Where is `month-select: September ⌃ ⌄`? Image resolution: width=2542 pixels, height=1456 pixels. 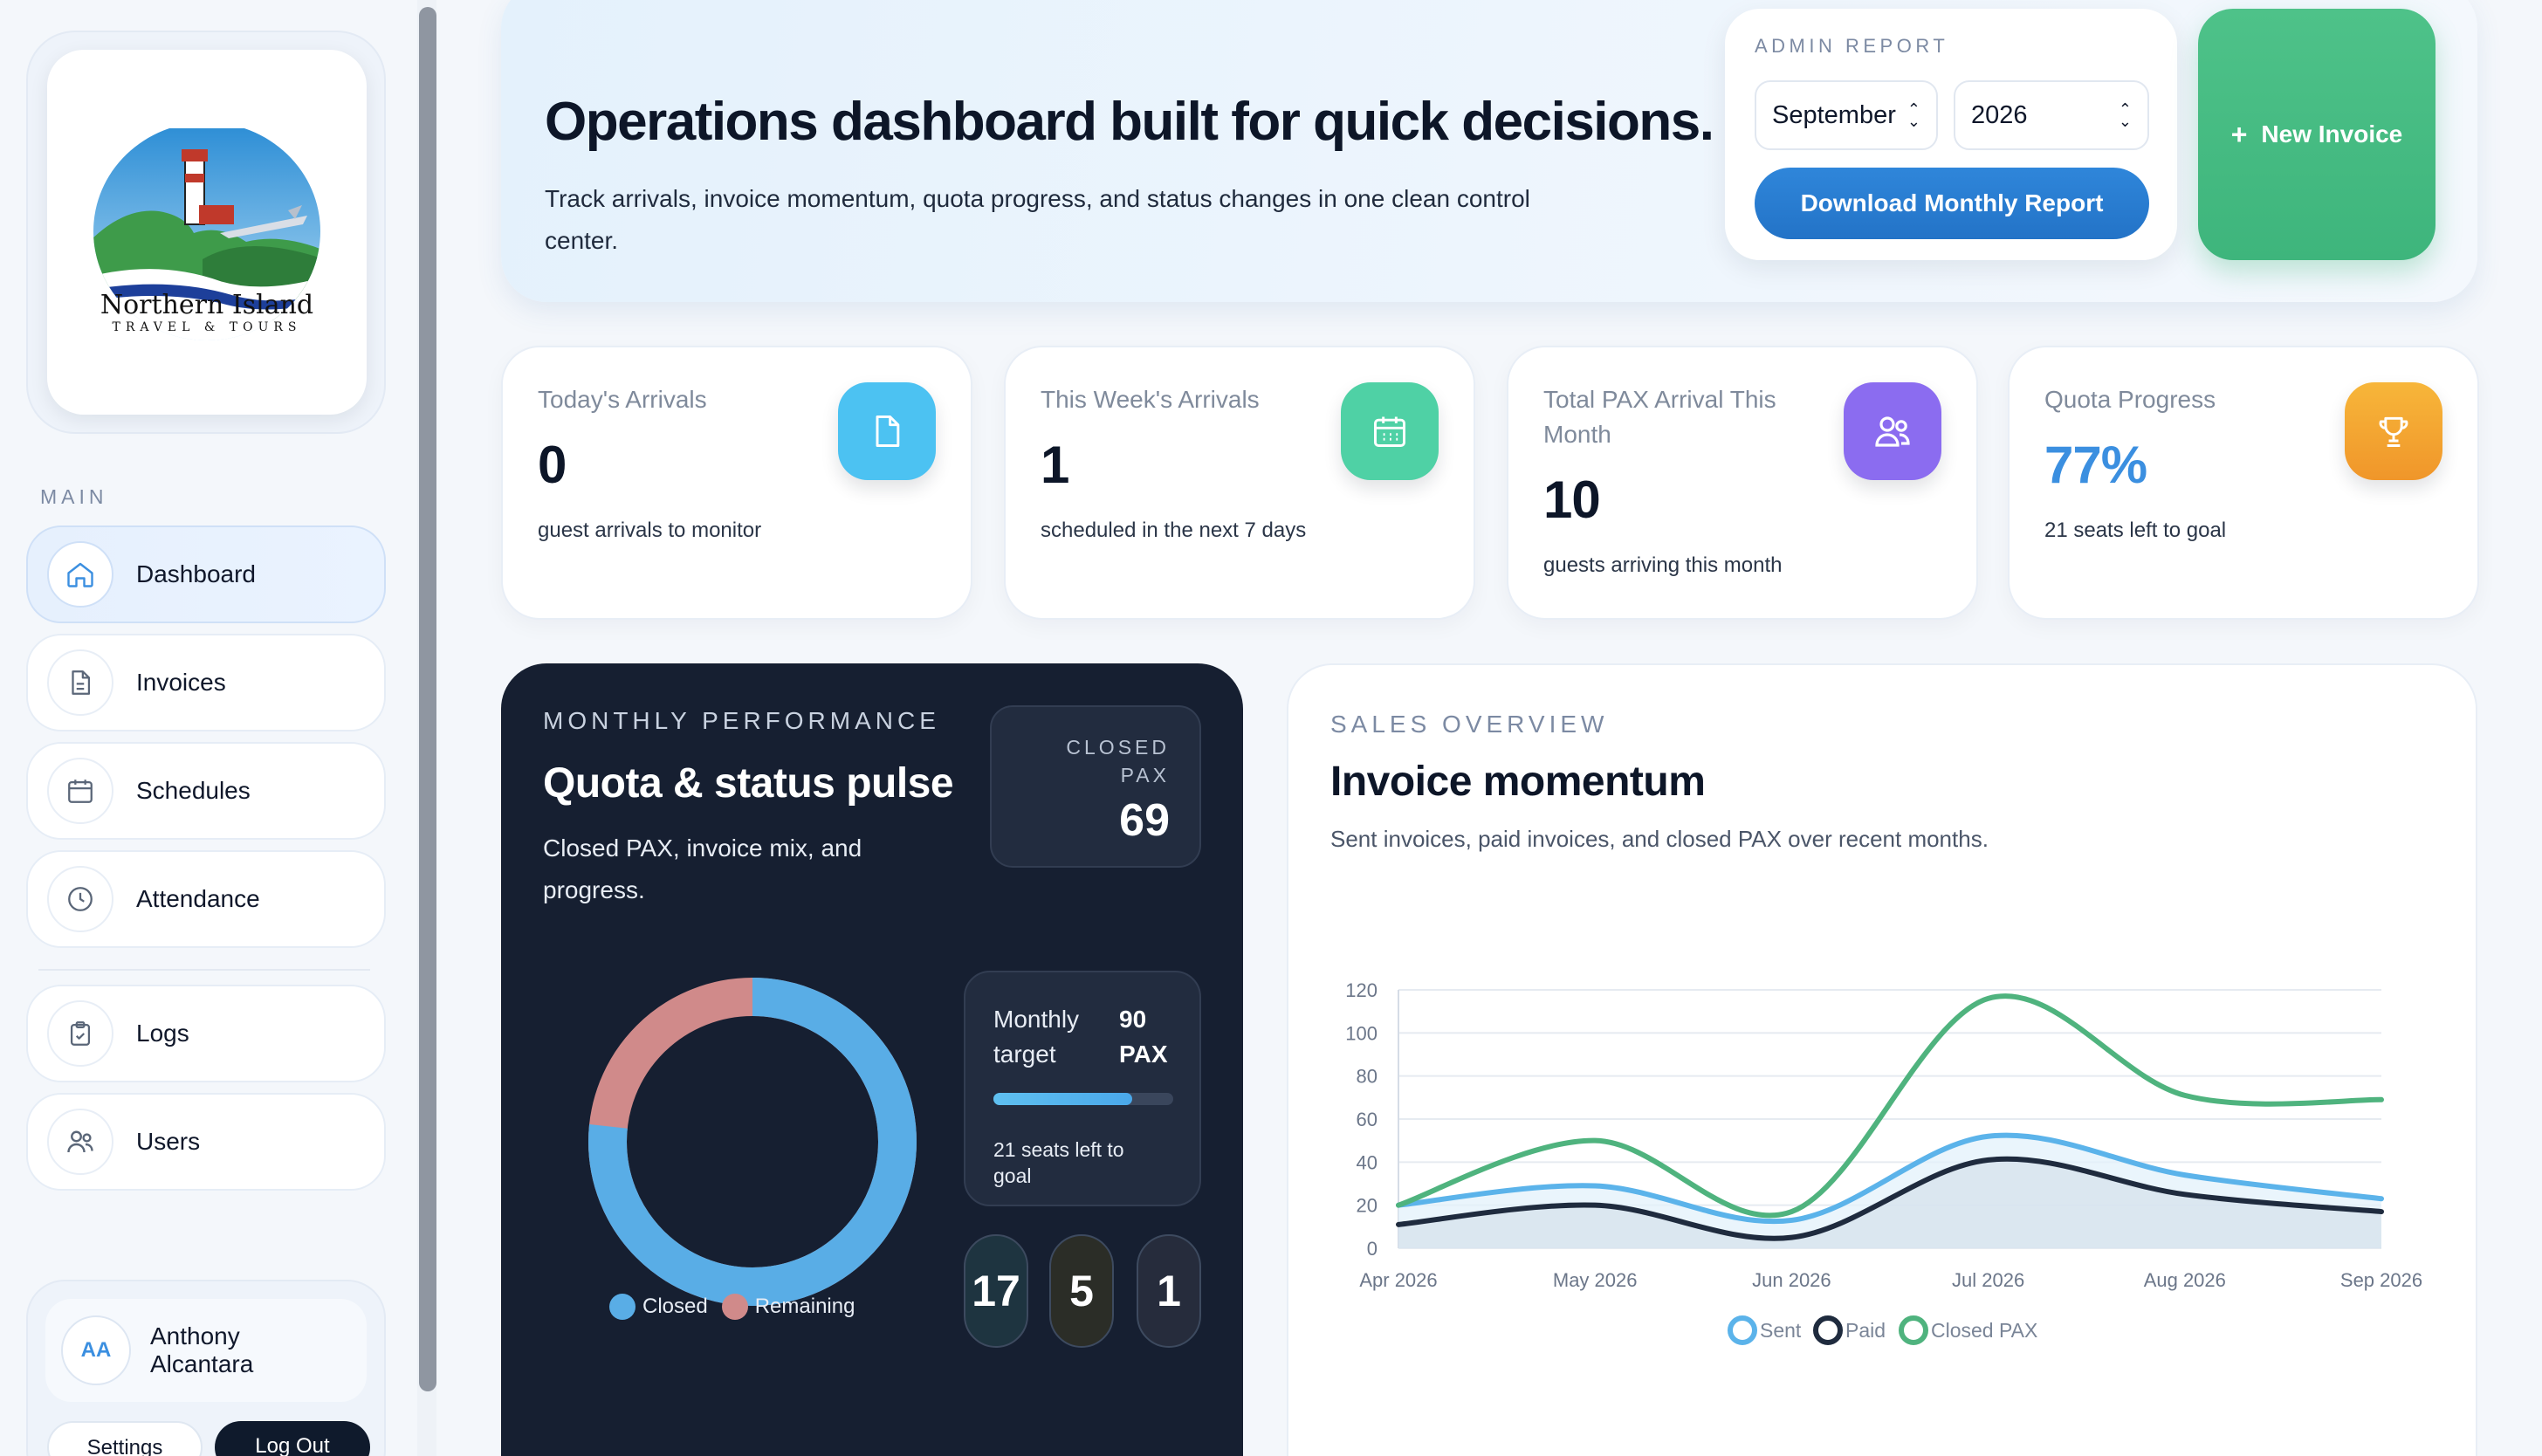
month-select: September ⌃ ⌄ is located at coordinates (1846, 115).